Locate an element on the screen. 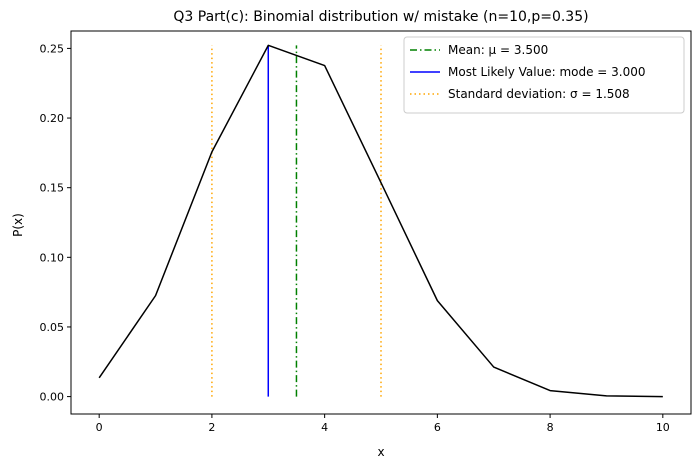 Image resolution: width=700 pixels, height=468 pixels. x-tick-label-5: 10 is located at coordinates (663, 427).